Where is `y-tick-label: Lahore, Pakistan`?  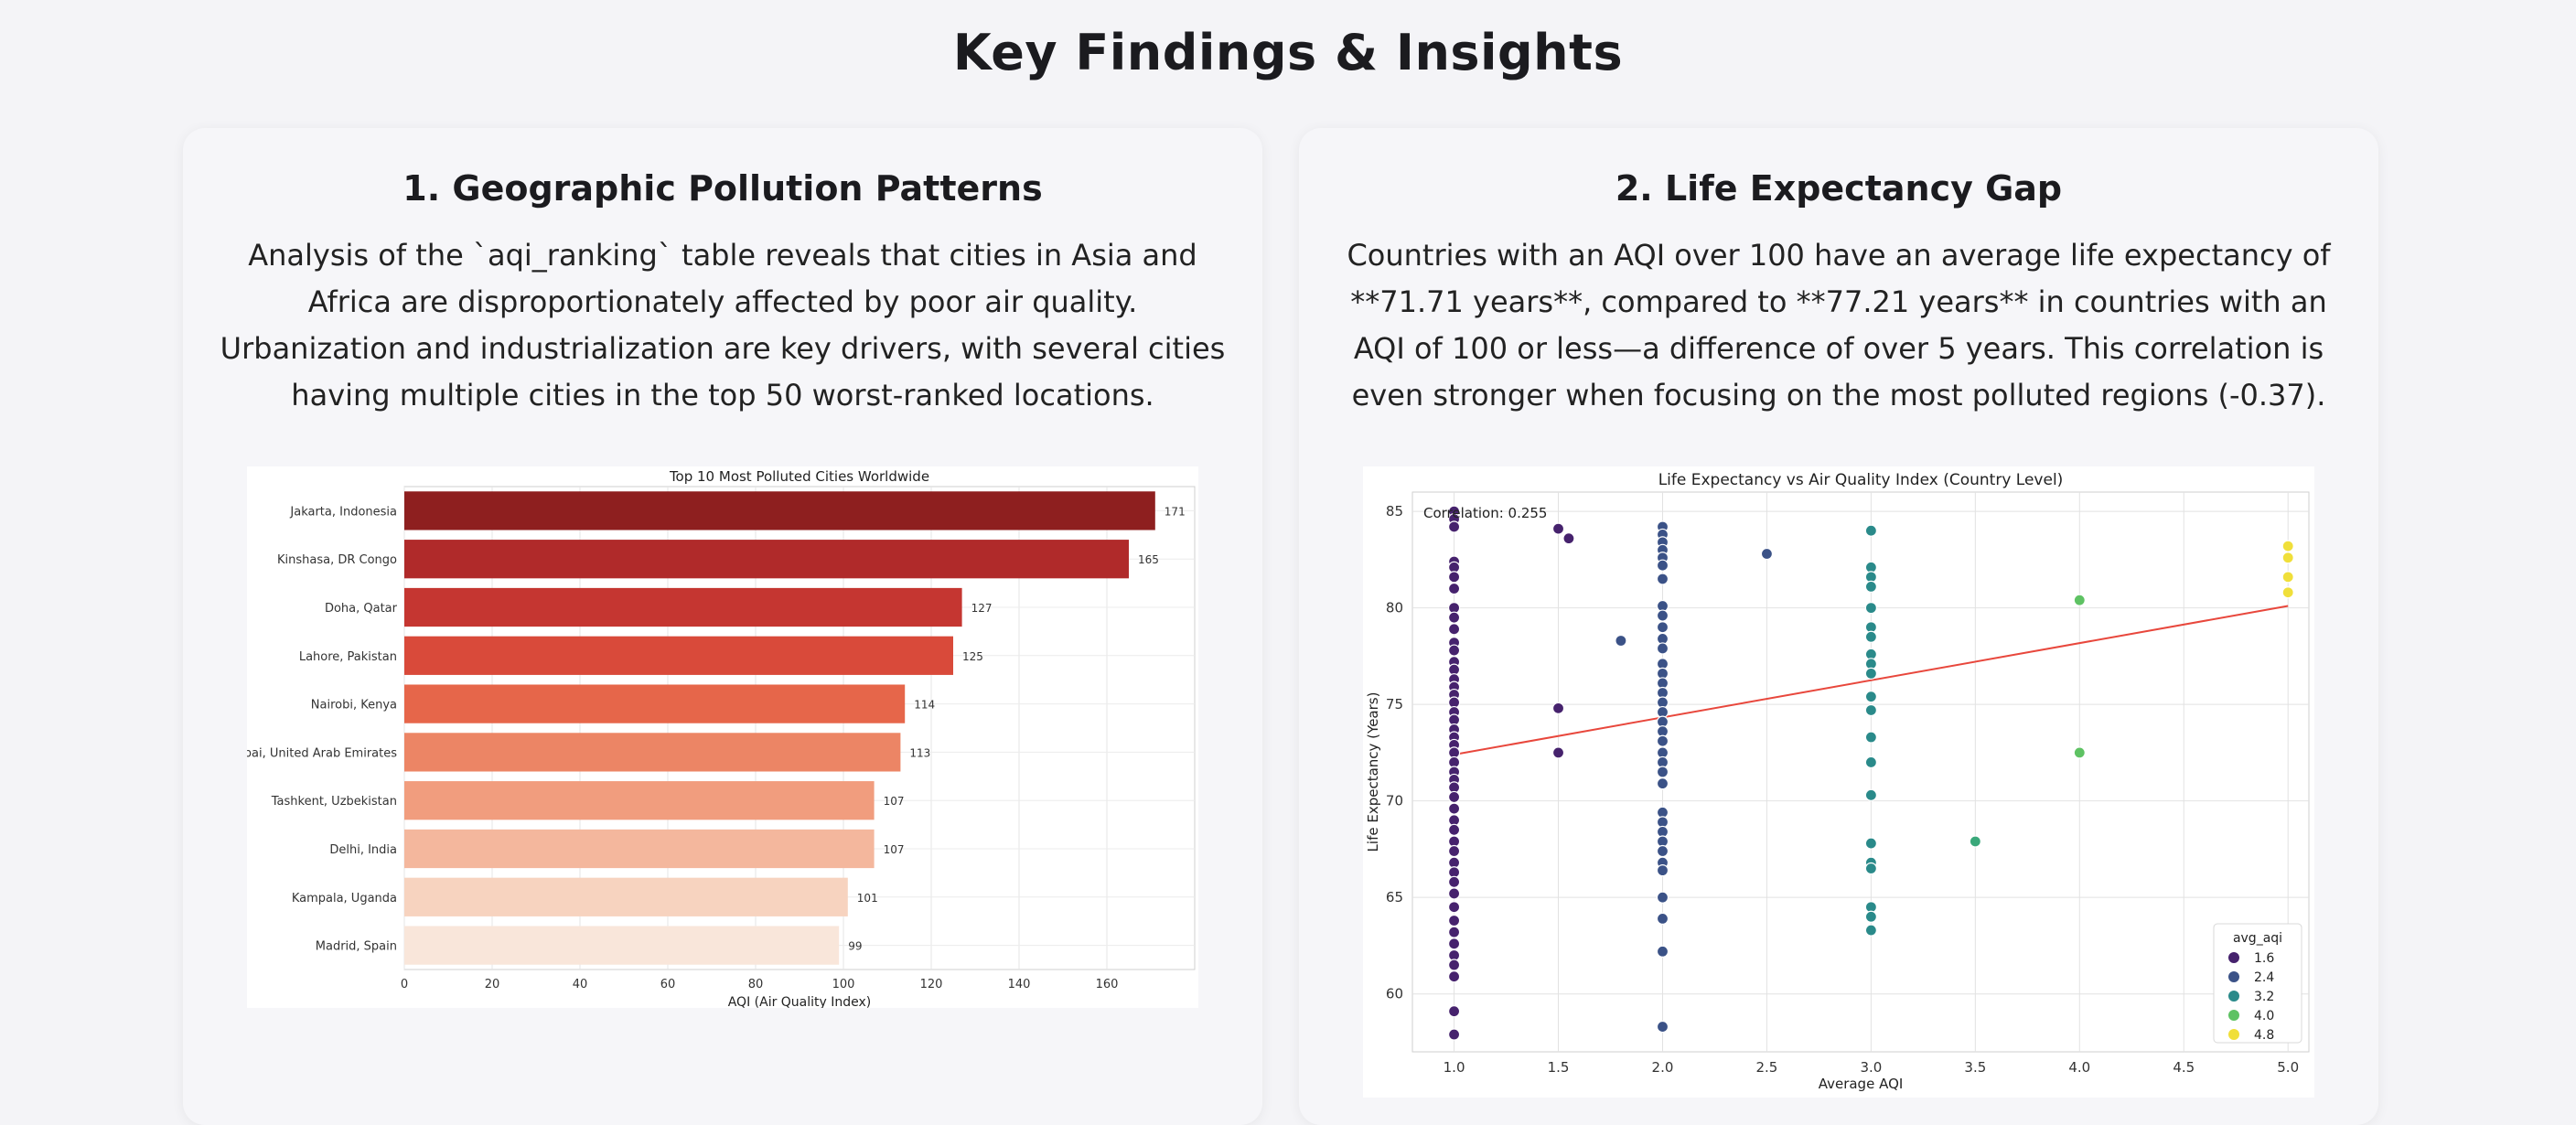 y-tick-label: Lahore, Pakistan is located at coordinates (348, 657).